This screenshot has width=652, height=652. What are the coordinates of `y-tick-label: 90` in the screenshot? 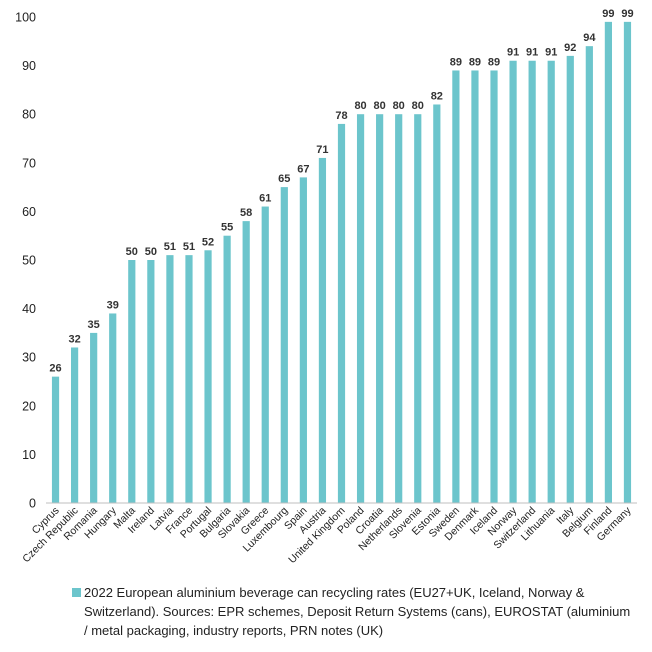 It's located at (29, 66).